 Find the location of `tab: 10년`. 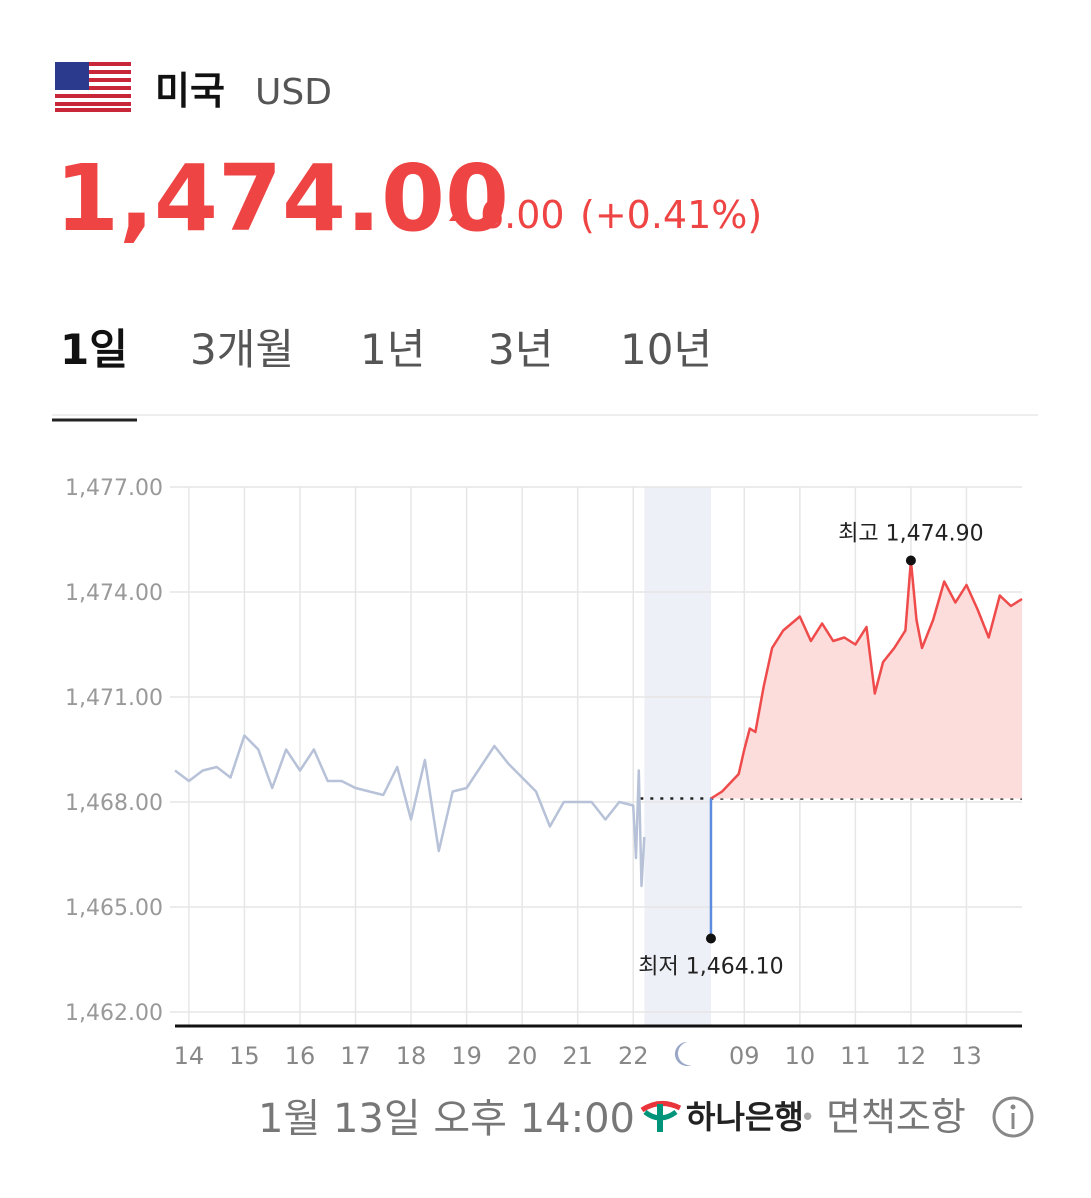

tab: 10년 is located at coordinates (666, 349).